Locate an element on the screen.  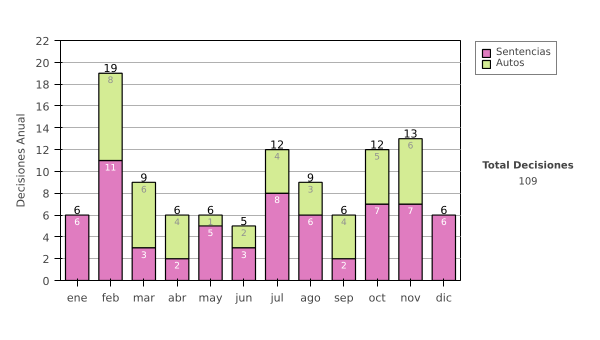
y-tick-label: 6 is located at coordinates (46, 216).